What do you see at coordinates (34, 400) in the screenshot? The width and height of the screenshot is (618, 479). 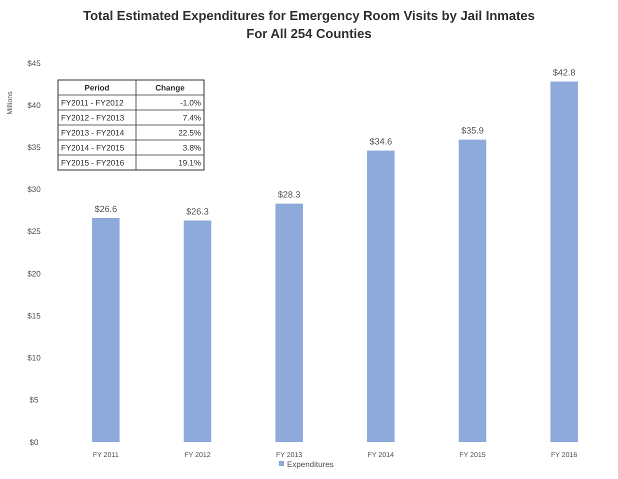 I see `y-tick-label: $5` at bounding box center [34, 400].